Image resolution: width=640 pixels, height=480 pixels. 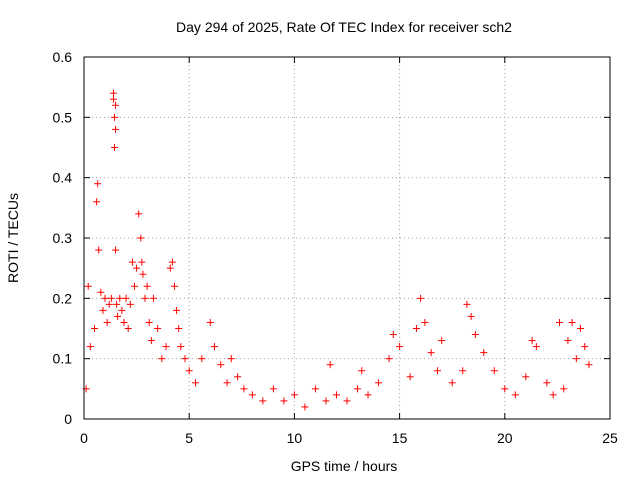 What do you see at coordinates (400, 438) in the screenshot?
I see `x-tick-label: 15` at bounding box center [400, 438].